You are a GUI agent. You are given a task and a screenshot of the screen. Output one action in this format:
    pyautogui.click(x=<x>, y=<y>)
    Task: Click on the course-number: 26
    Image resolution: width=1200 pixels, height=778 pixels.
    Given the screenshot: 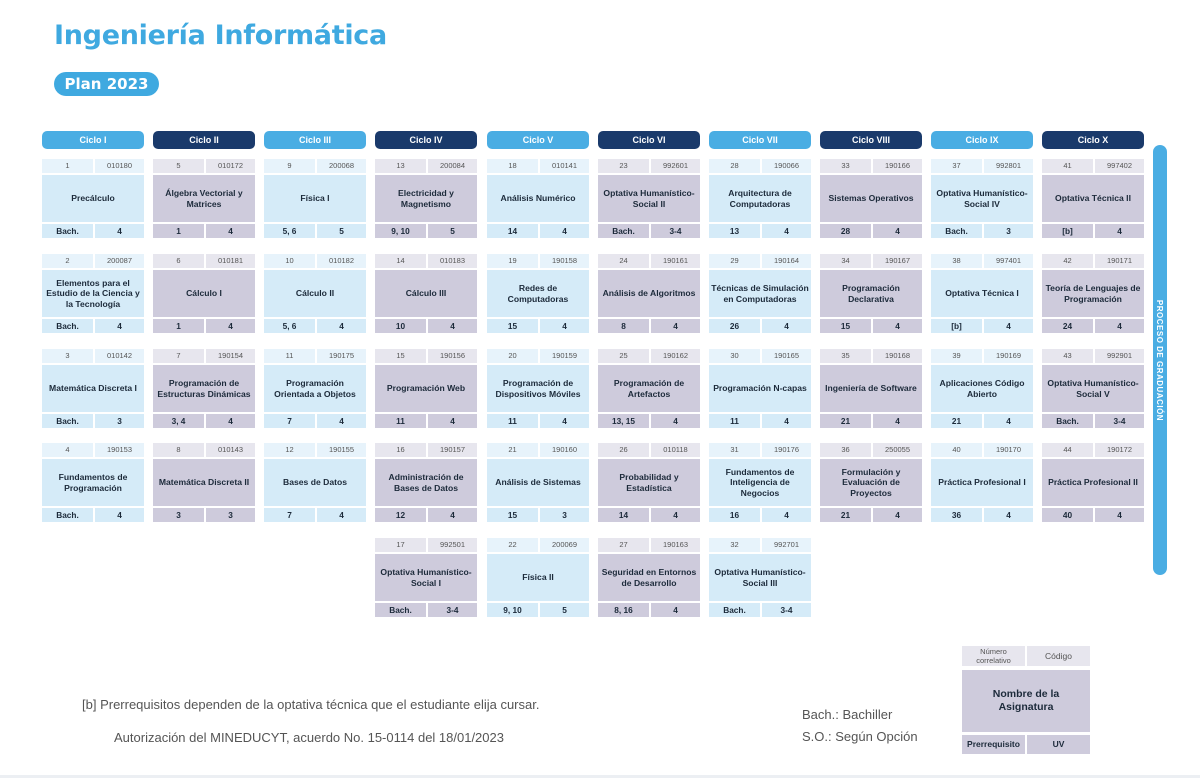 What is the action you would take?
    pyautogui.click(x=623, y=450)
    